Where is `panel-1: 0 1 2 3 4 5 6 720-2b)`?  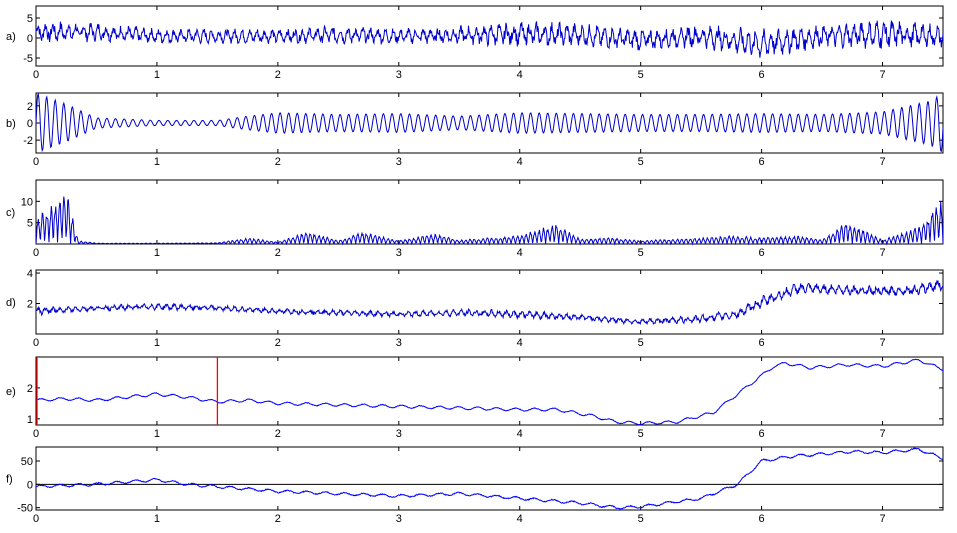 panel-1: 0 1 2 3 4 5 6 720-2b) is located at coordinates (475, 130).